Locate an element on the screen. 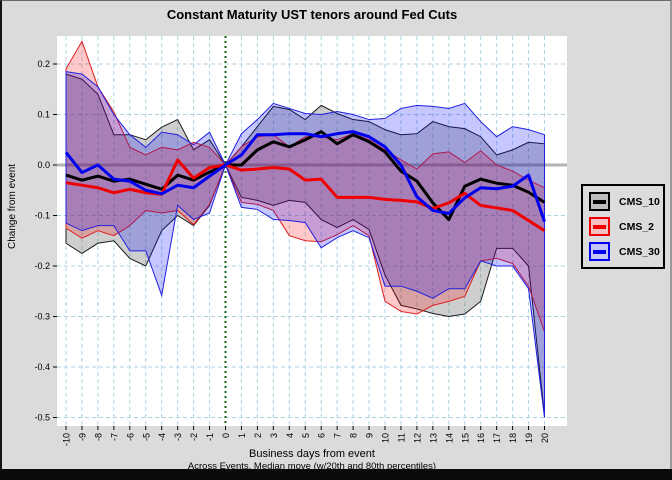 The image size is (672, 480). x-tick-label: 9 is located at coordinates (370, 435).